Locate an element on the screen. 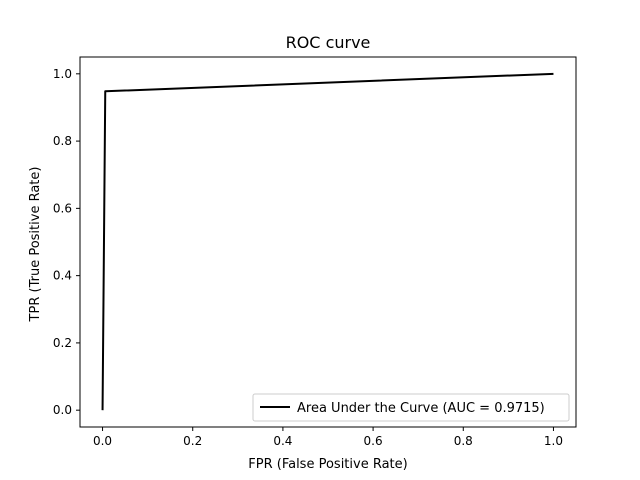 The height and width of the screenshot is (480, 640). y-tick-label: 0.6 is located at coordinates (62, 208).